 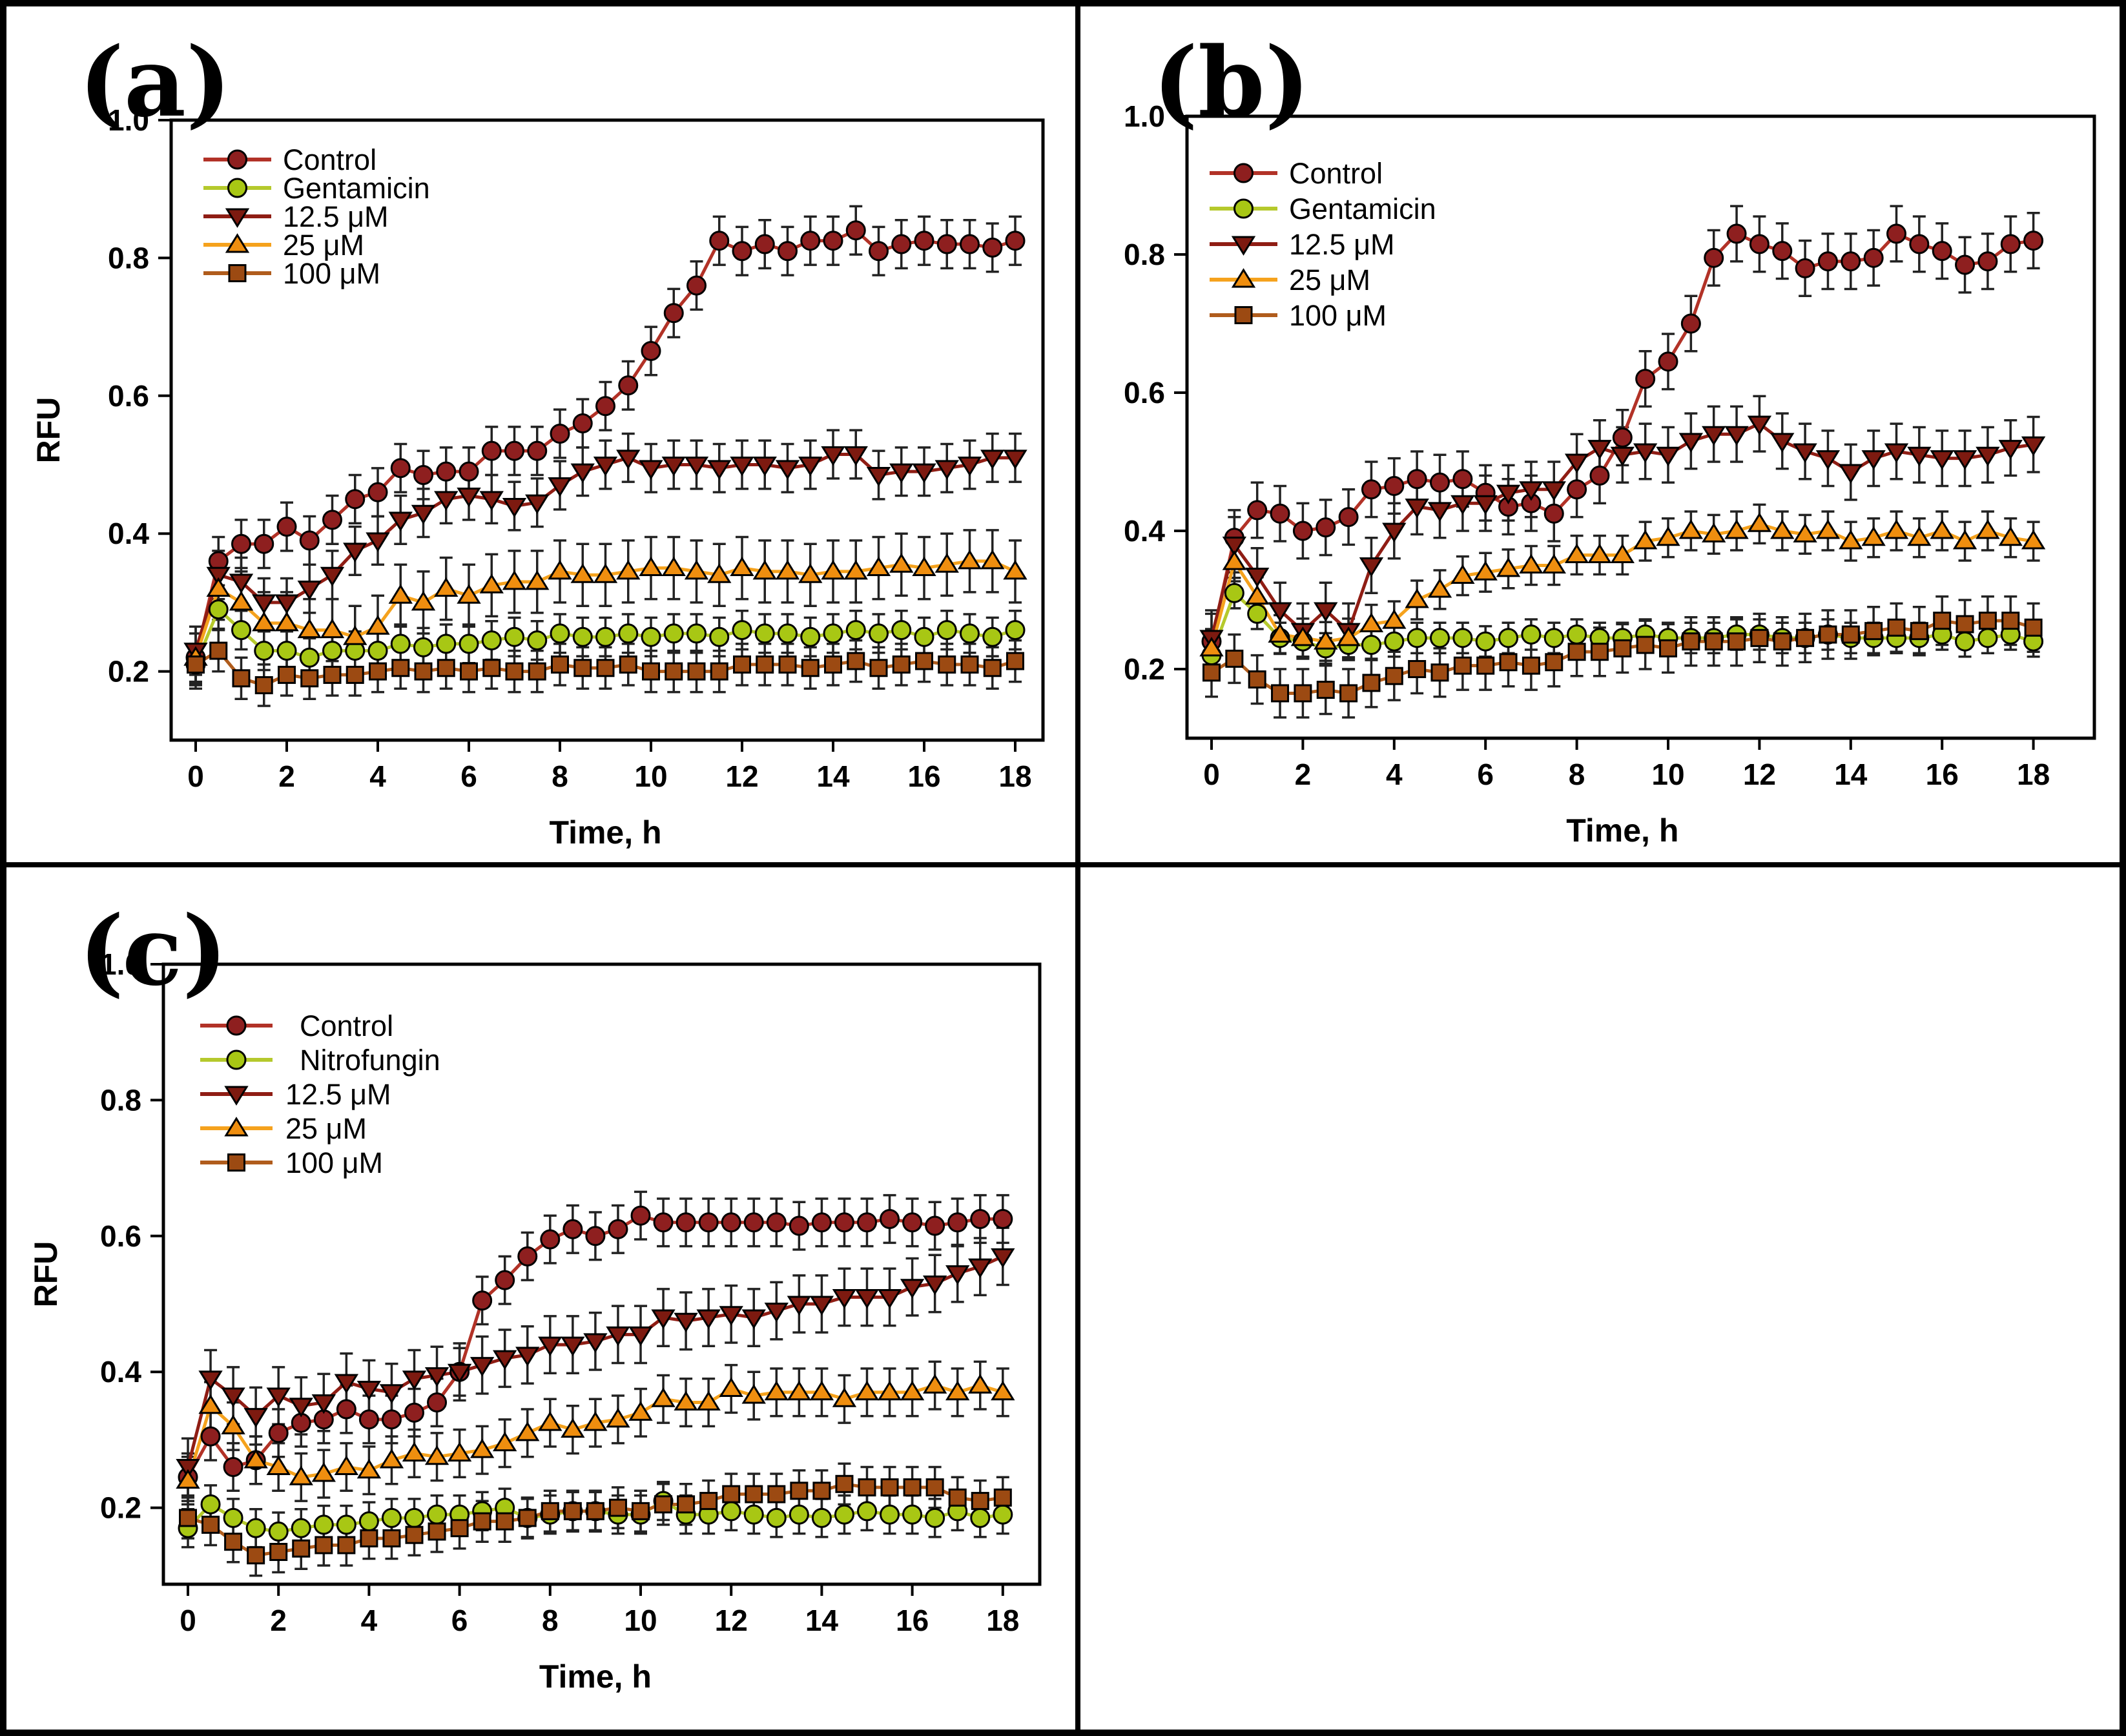 What do you see at coordinates (128, 671) in the screenshot?
I see `y-tick-label: 0.2` at bounding box center [128, 671].